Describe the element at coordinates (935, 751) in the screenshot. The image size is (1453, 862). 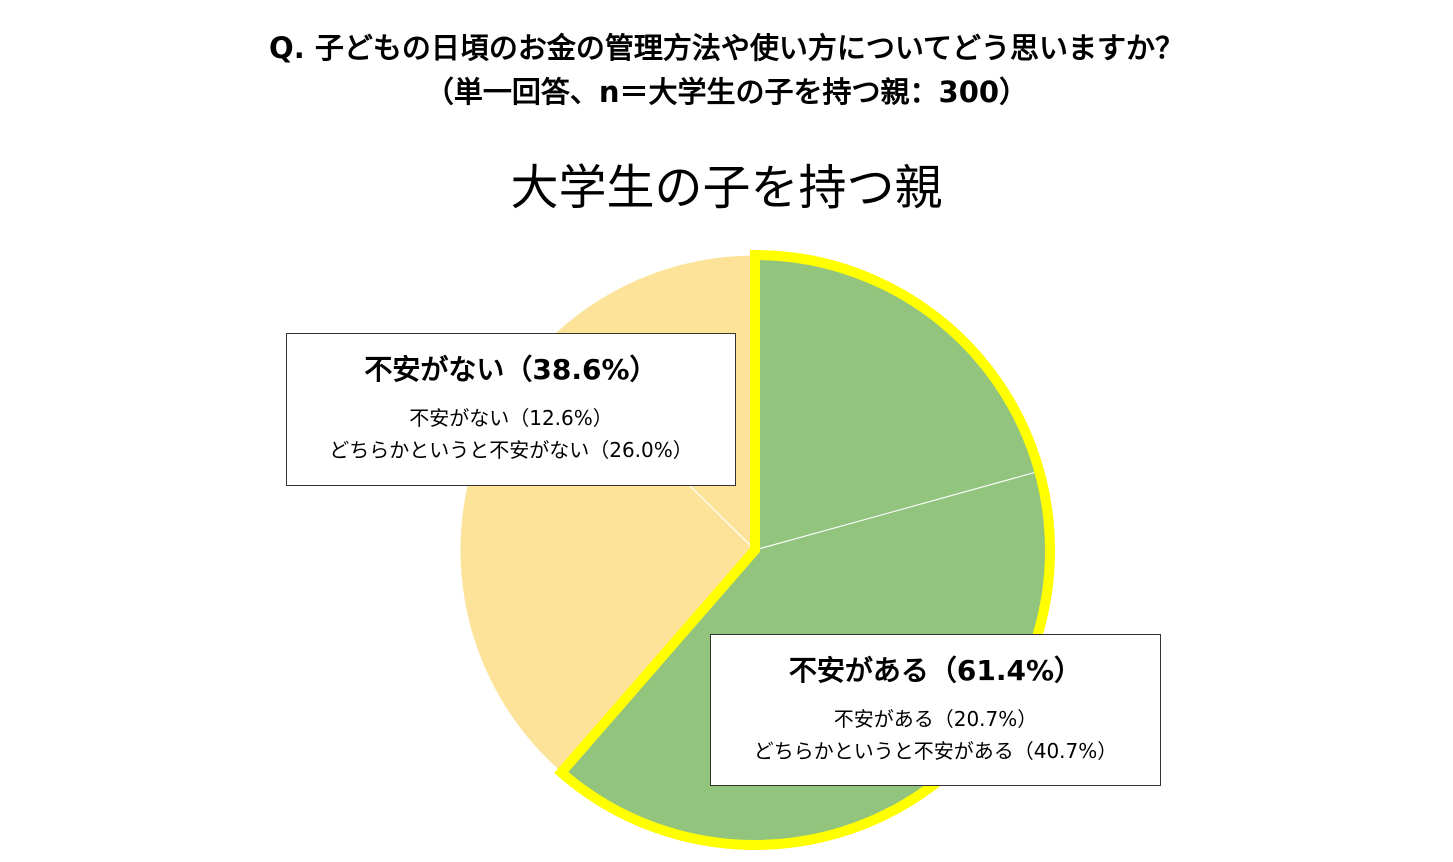
I see `label-anxiety-somewhat: どちらかというと不安がある（40.7%）` at that location.